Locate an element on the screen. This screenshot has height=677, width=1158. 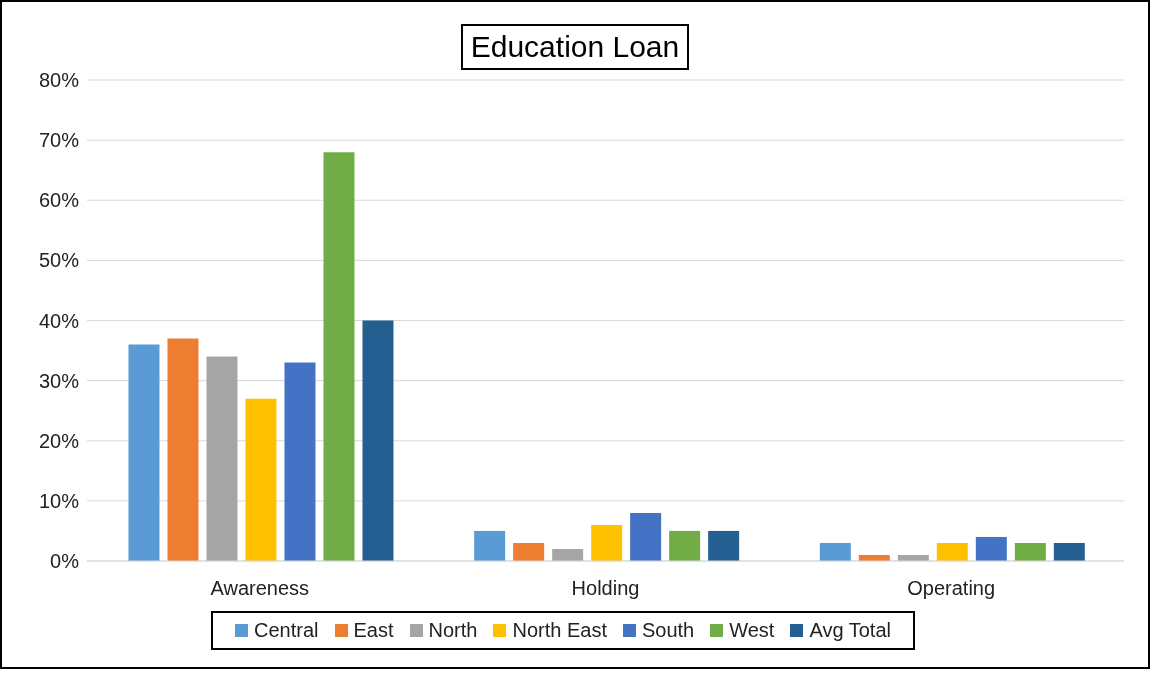
y-tick-label: 20% is located at coordinates (59, 440).